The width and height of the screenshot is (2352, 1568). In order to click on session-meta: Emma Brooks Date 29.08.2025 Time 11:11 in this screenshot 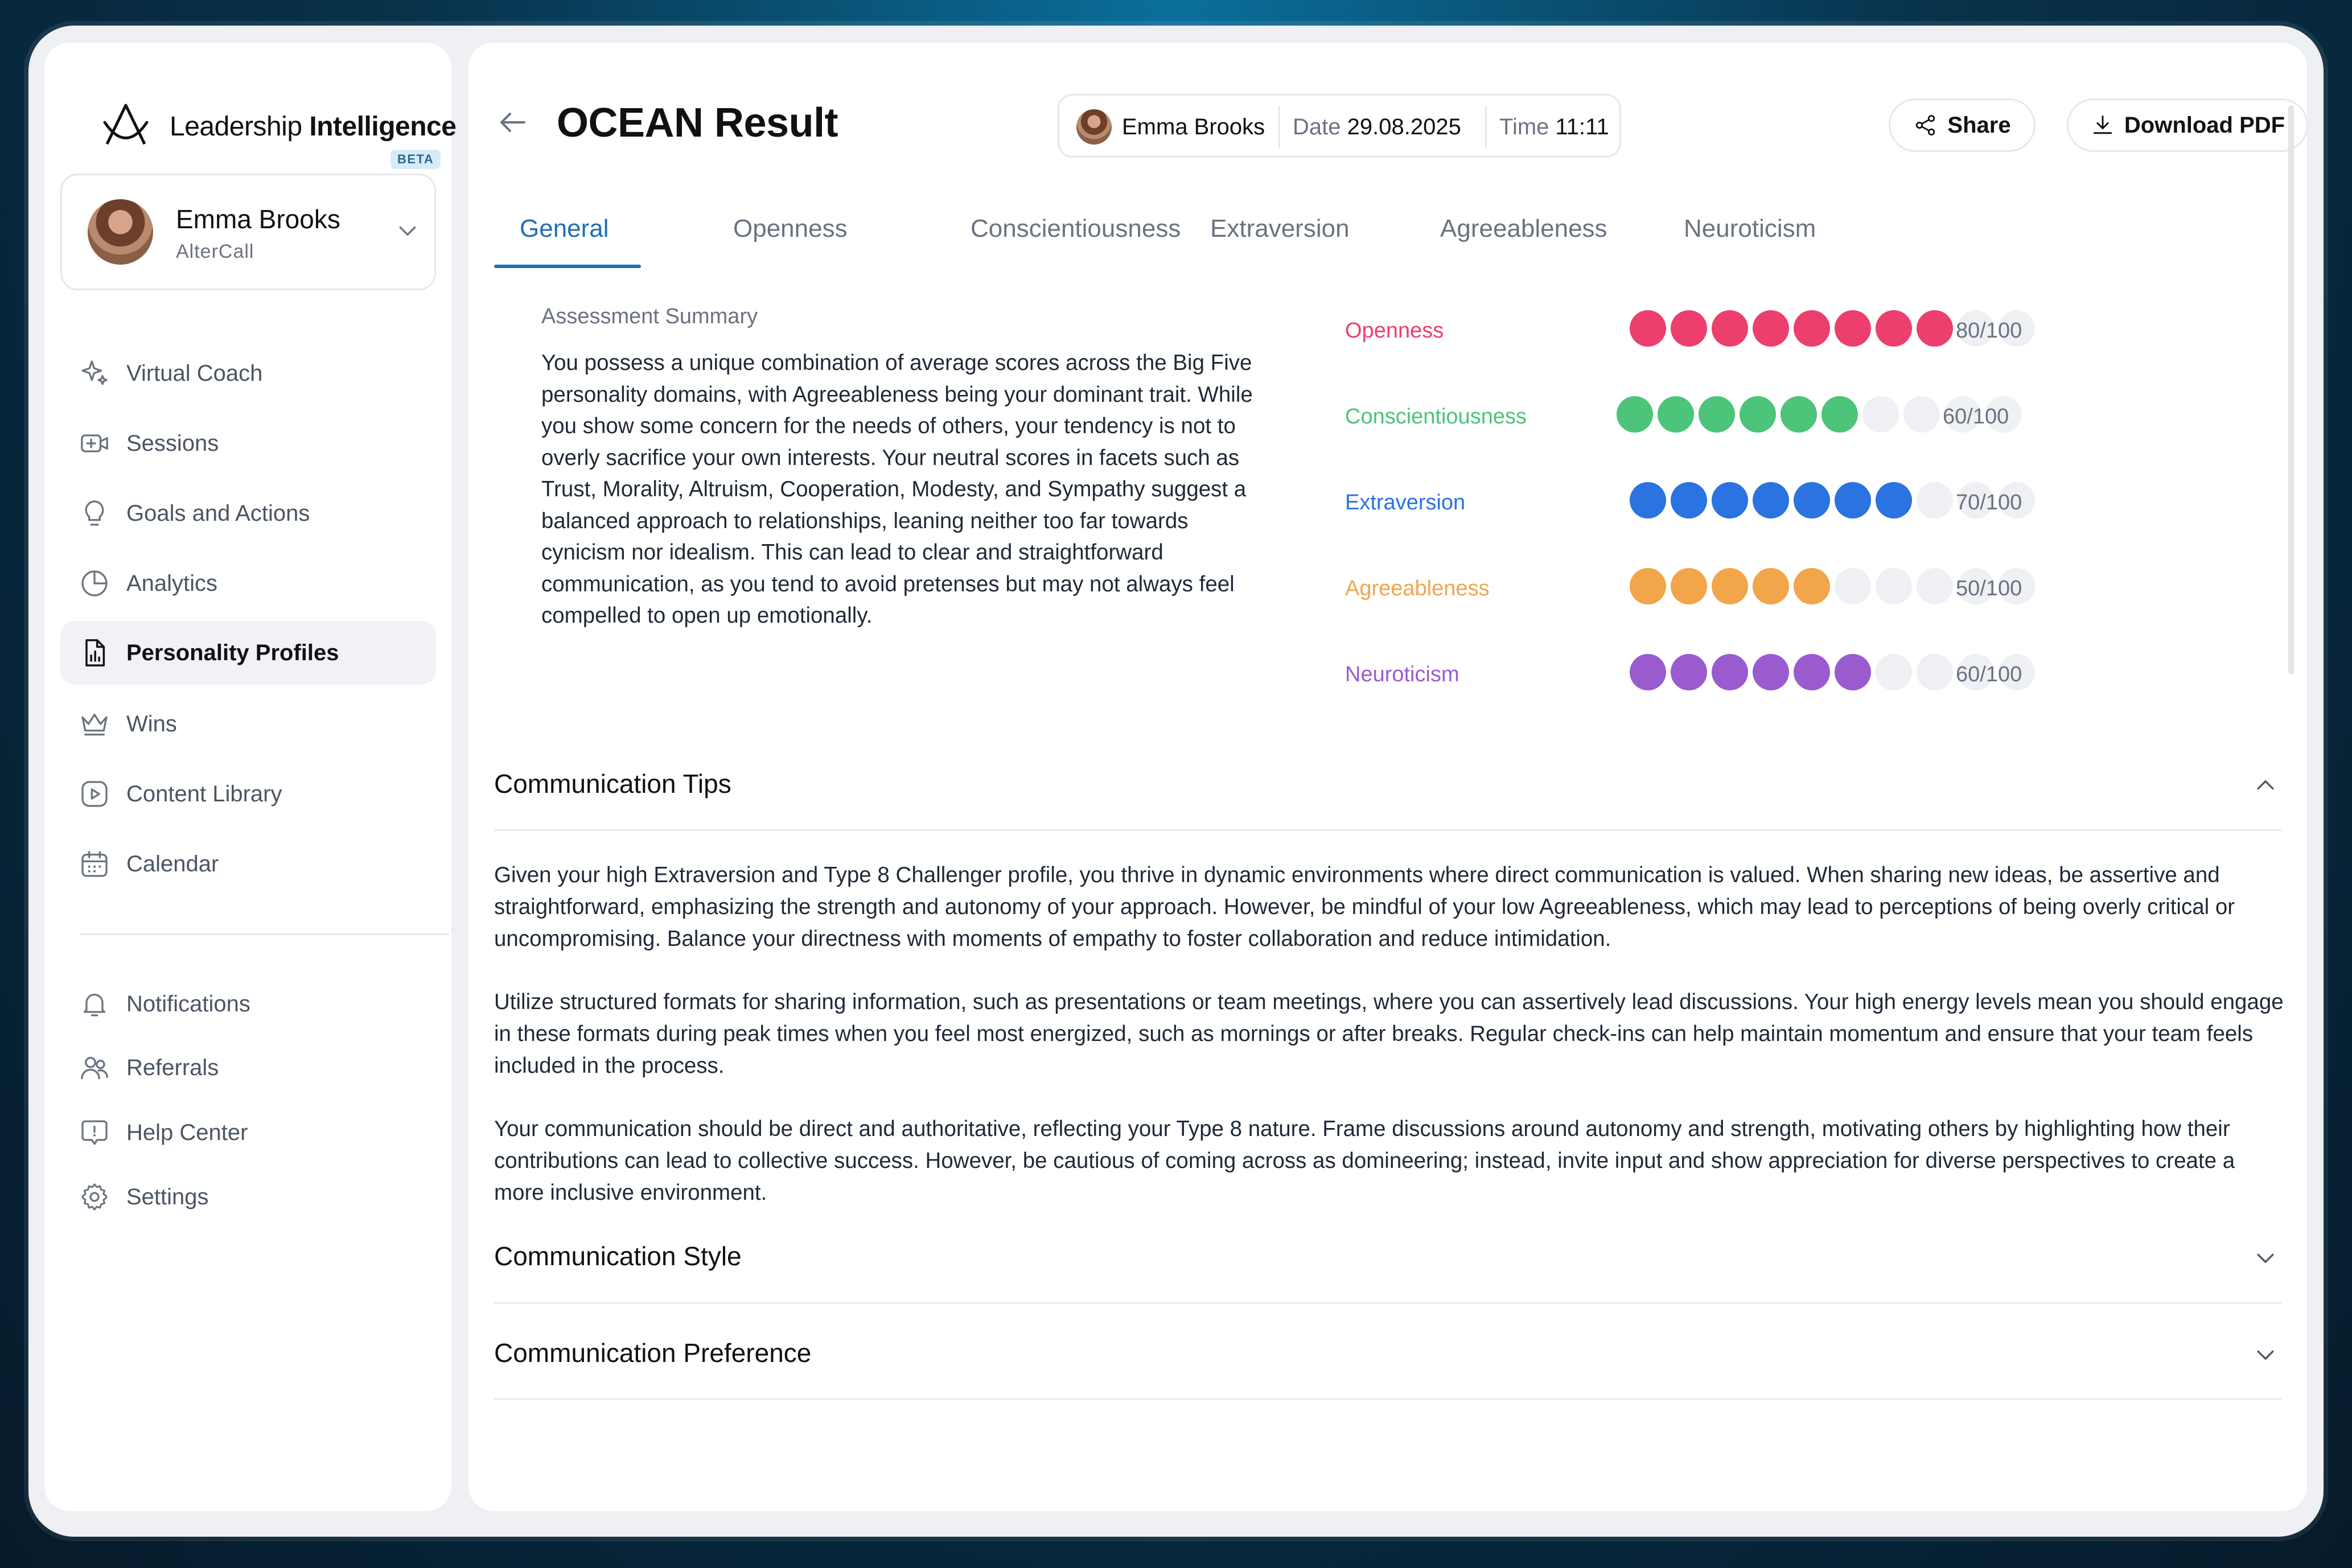, I will do `click(1339, 126)`.